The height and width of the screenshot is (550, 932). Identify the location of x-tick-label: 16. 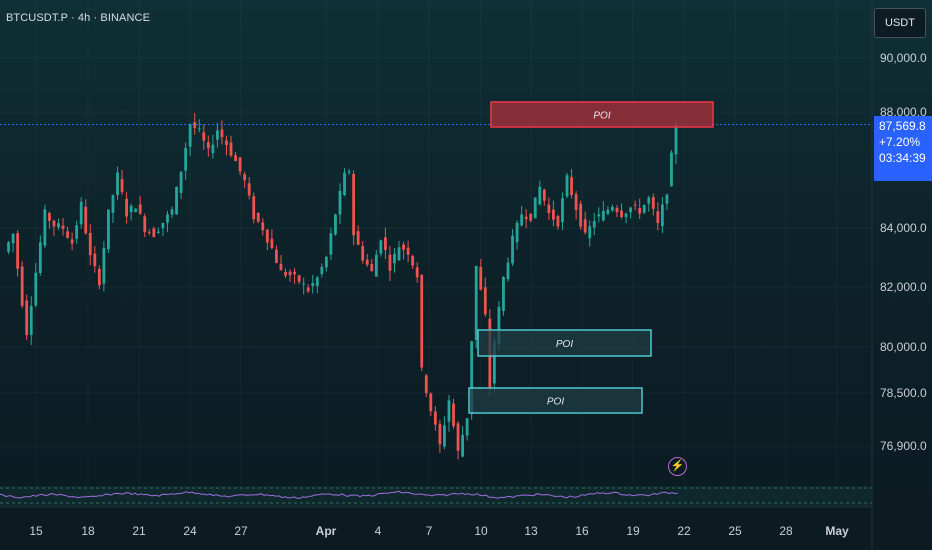
(582, 531).